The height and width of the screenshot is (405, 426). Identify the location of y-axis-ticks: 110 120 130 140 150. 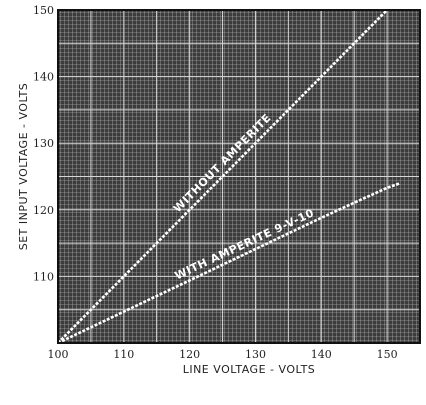
(43, 143).